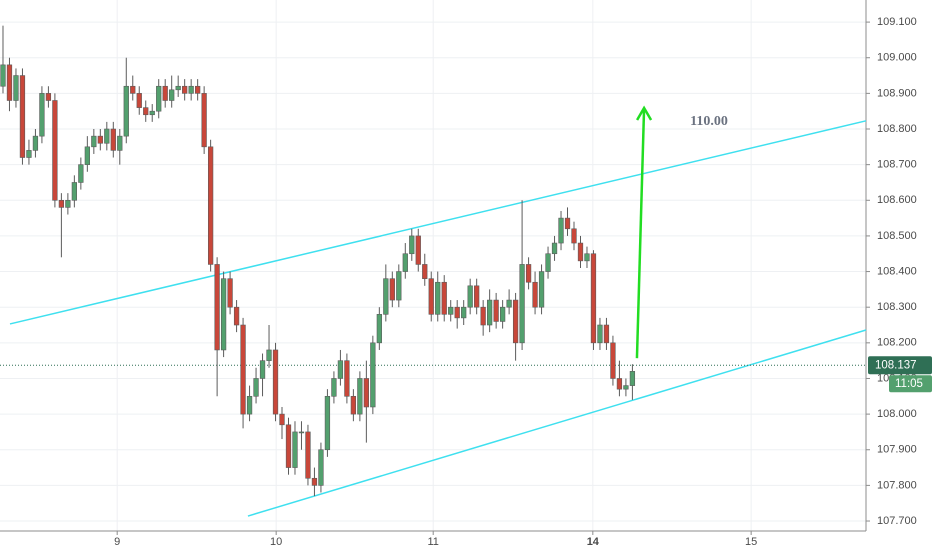  I want to click on last-price-box, so click(900, 365).